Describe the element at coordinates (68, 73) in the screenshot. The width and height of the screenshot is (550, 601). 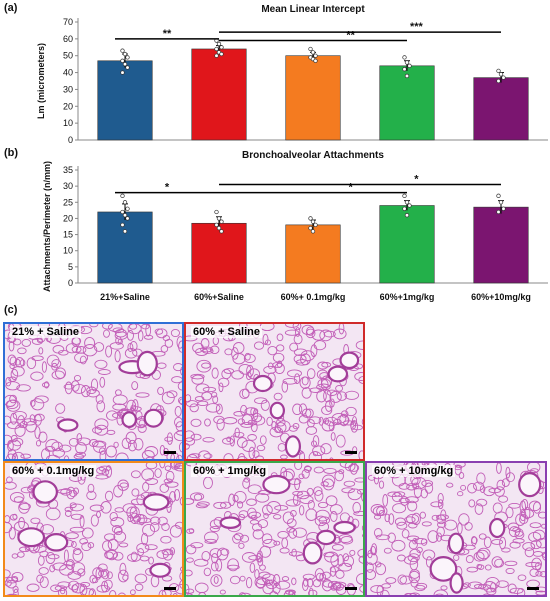
I see `y-tick-label: 40` at that location.